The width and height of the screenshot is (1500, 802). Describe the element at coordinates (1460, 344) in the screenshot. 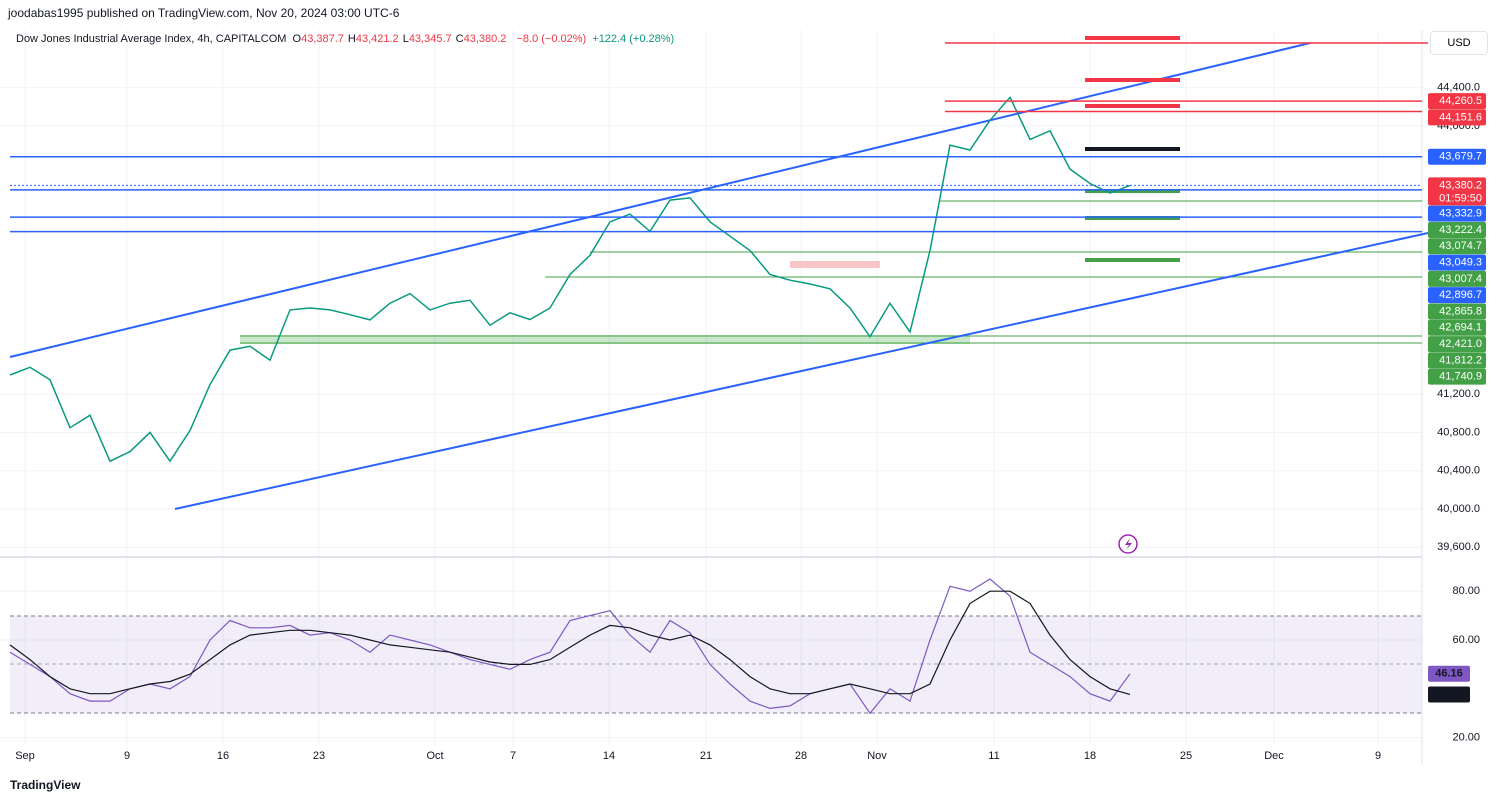

I see `price-label: 42,421.0` at that location.